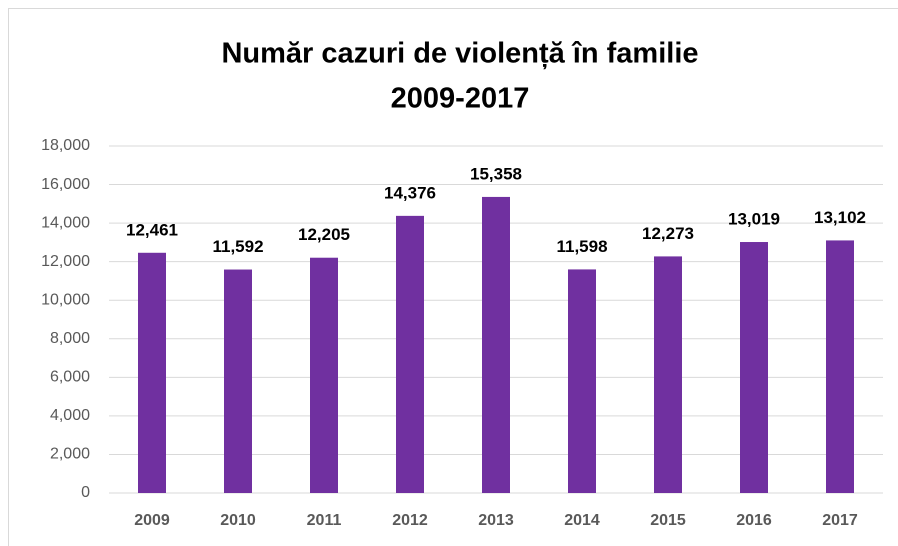 This screenshot has width=898, height=546. I want to click on chart-subtitle: 2009-2017, so click(460, 99).